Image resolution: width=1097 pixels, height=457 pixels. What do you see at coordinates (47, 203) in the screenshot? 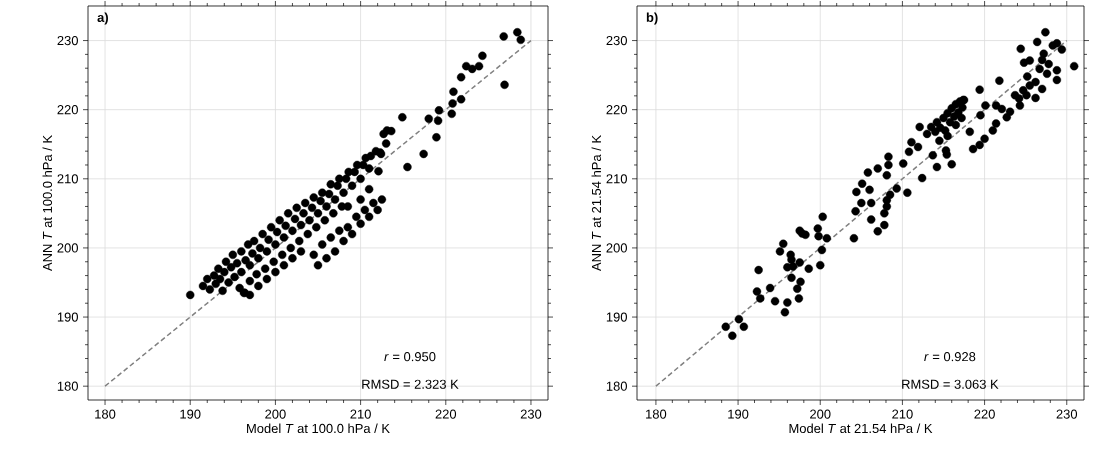
I see `y-axis-title: ANN T at 100.0 hPa / K` at bounding box center [47, 203].